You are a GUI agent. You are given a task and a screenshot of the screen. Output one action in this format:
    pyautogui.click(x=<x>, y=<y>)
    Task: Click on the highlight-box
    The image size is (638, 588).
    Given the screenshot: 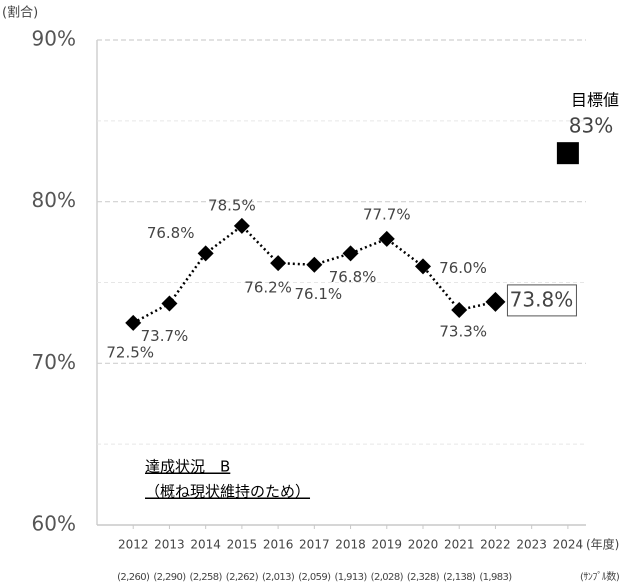 What is the action you would take?
    pyautogui.click(x=541, y=300)
    